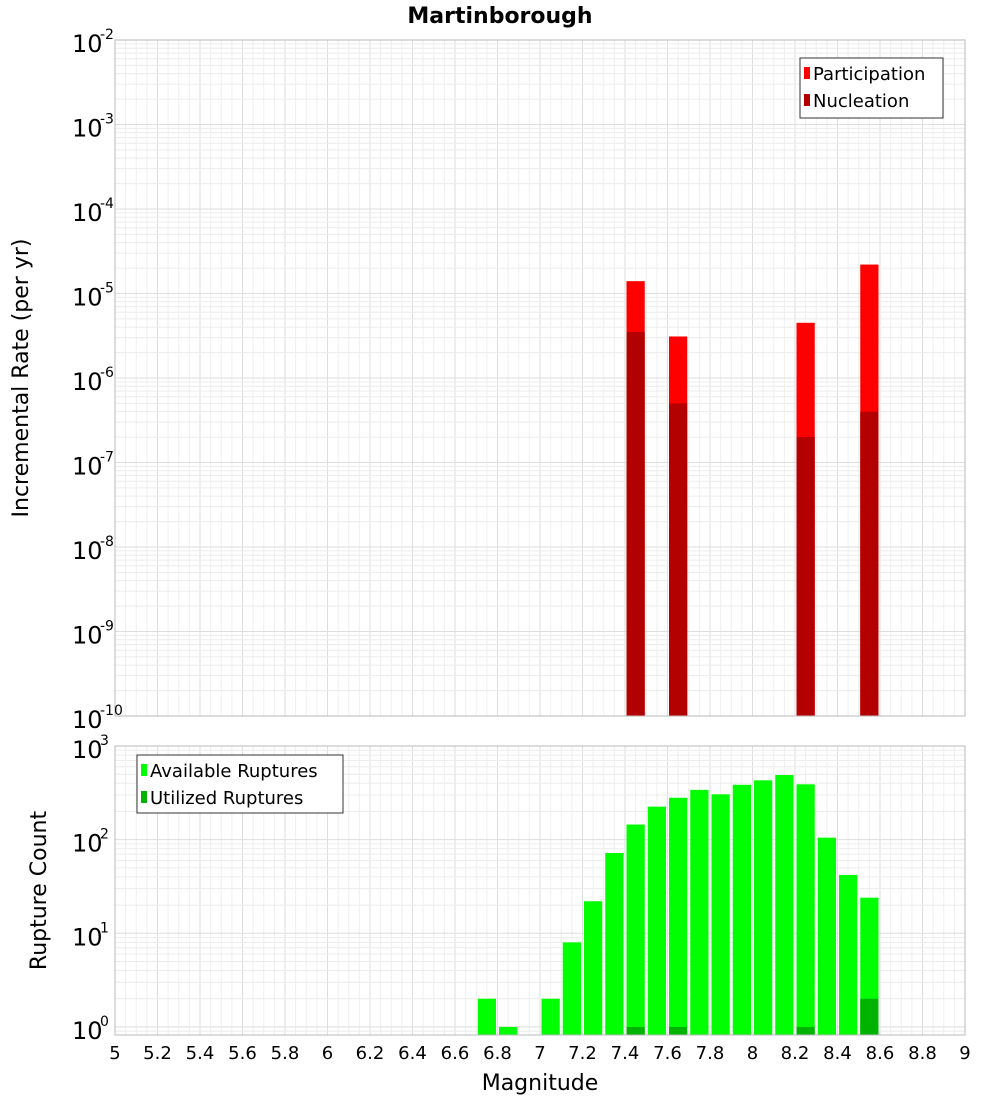  Describe the element at coordinates (412, 1053) in the screenshot. I see `x-tick-label: 6.4` at that location.